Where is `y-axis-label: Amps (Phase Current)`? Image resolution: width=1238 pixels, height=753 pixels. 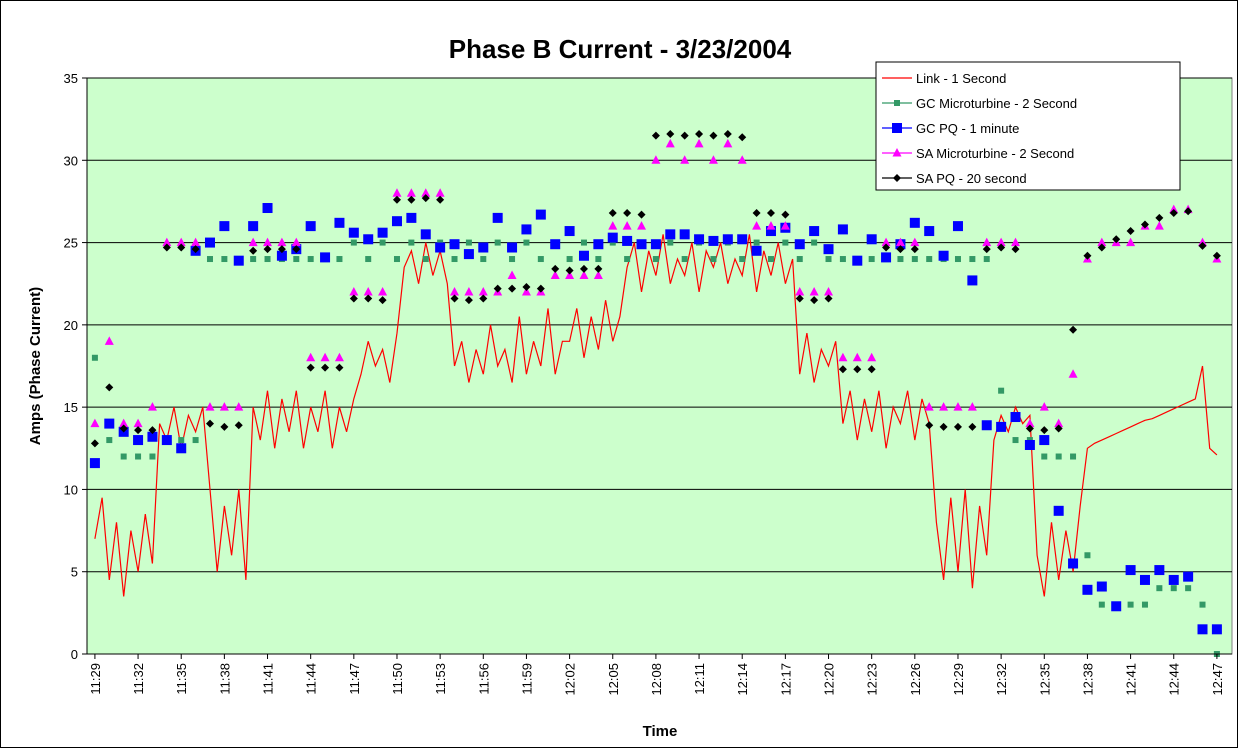
y-axis-label: Amps (Phase Current) is located at coordinates (35, 366).